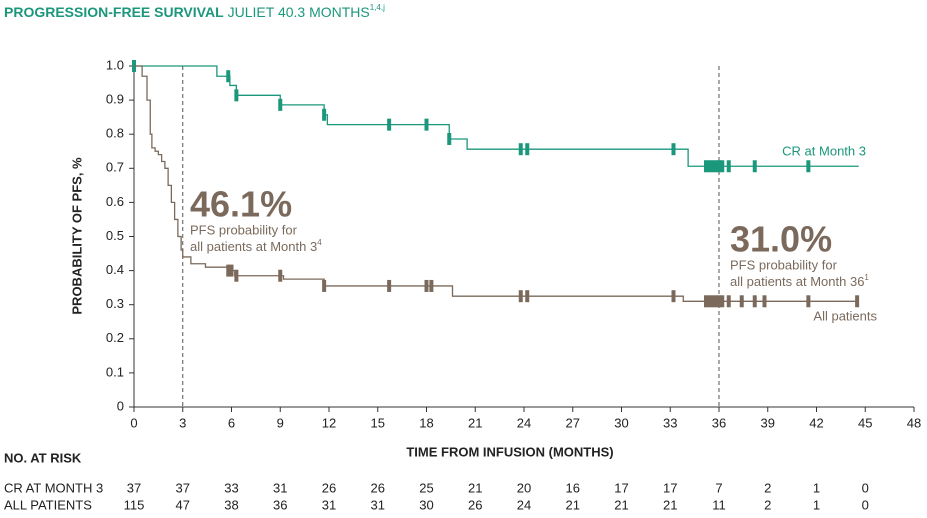 The width and height of the screenshot is (927, 518). What do you see at coordinates (621, 422) in the screenshot?
I see `x-tick-label: 30` at bounding box center [621, 422].